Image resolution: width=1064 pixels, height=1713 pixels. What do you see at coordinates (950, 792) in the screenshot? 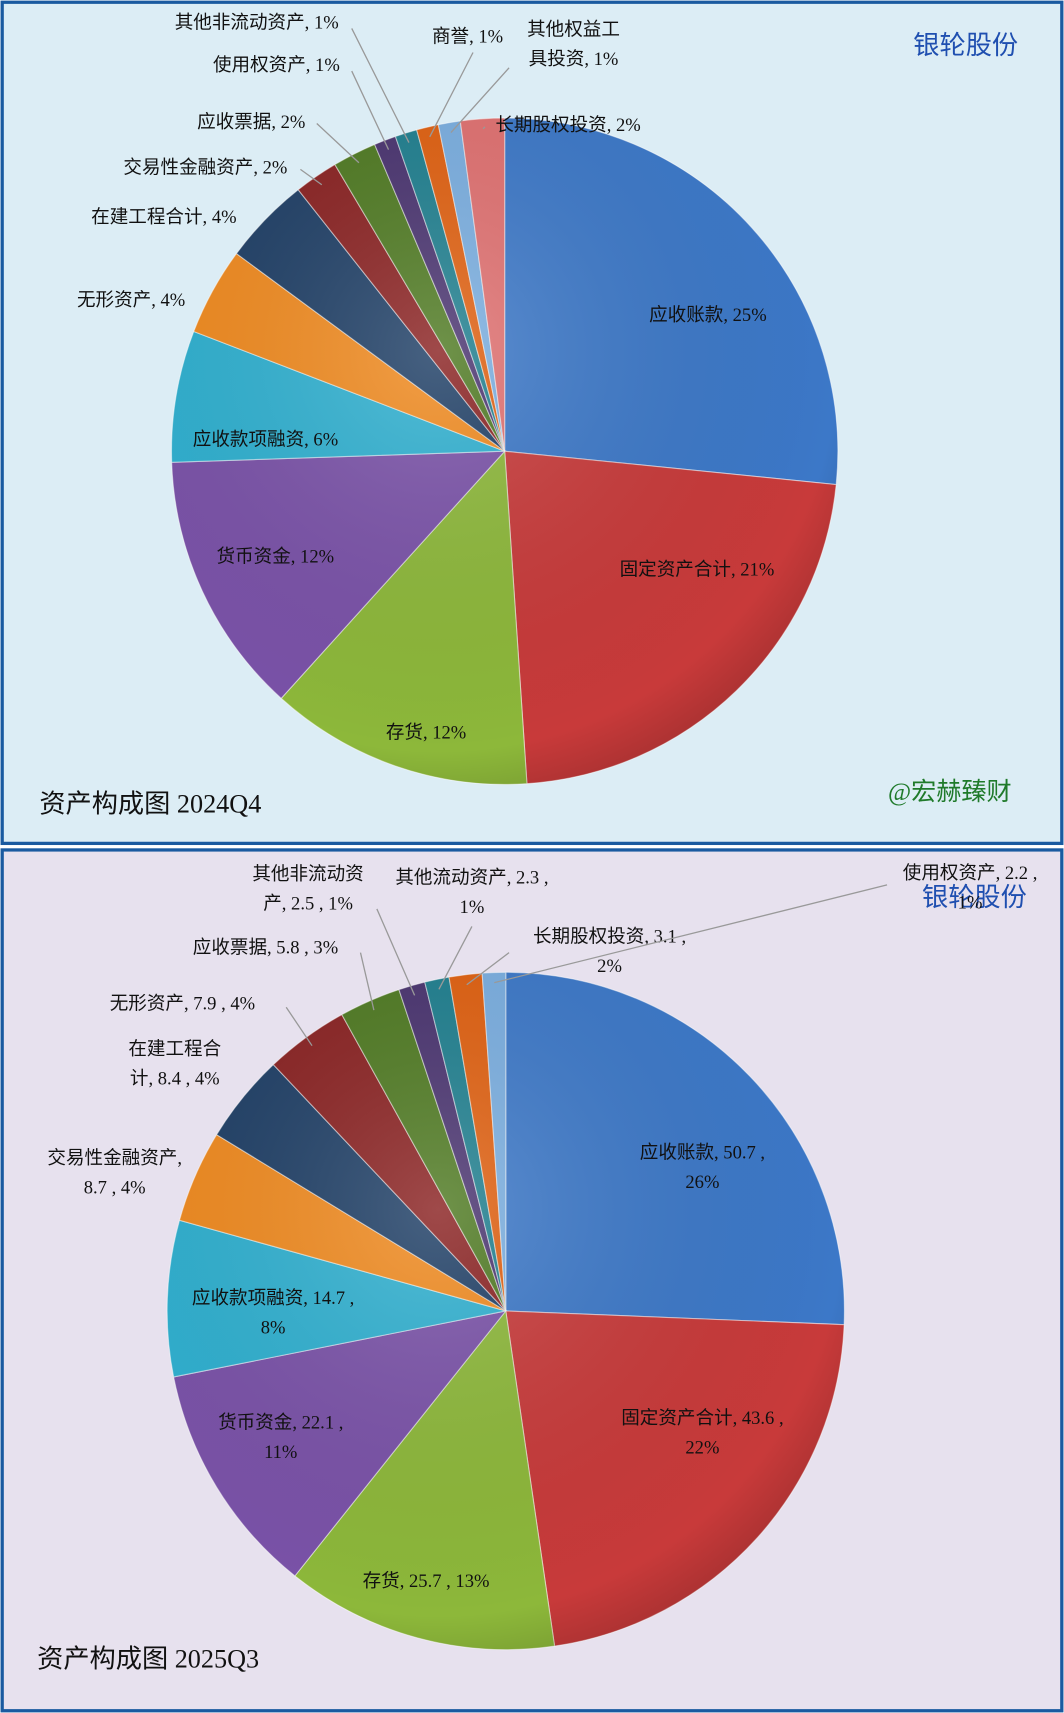
I see `watermark: @宏赫臻财` at bounding box center [950, 792].